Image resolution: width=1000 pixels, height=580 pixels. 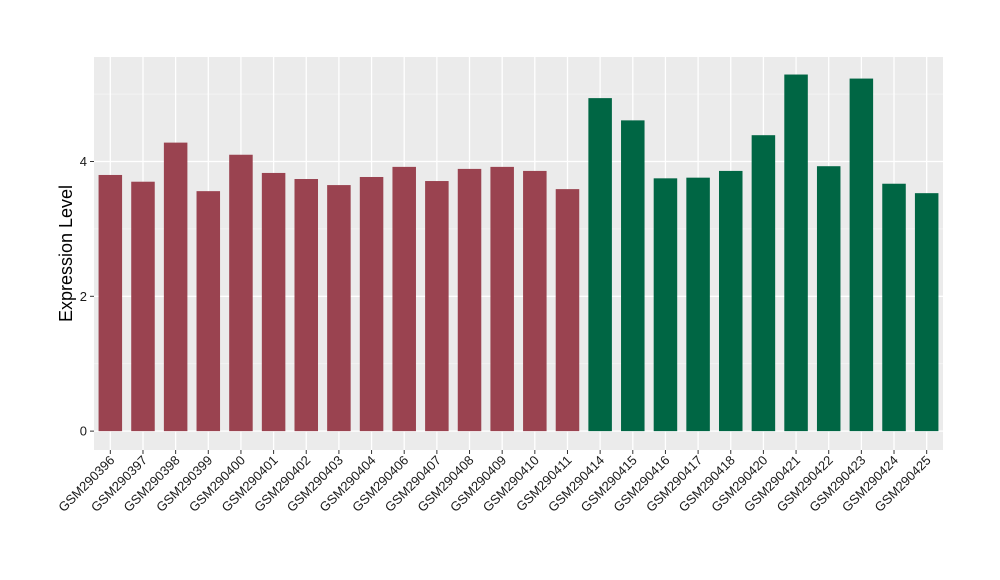 I want to click on bar-GSM290415, so click(x=633, y=276).